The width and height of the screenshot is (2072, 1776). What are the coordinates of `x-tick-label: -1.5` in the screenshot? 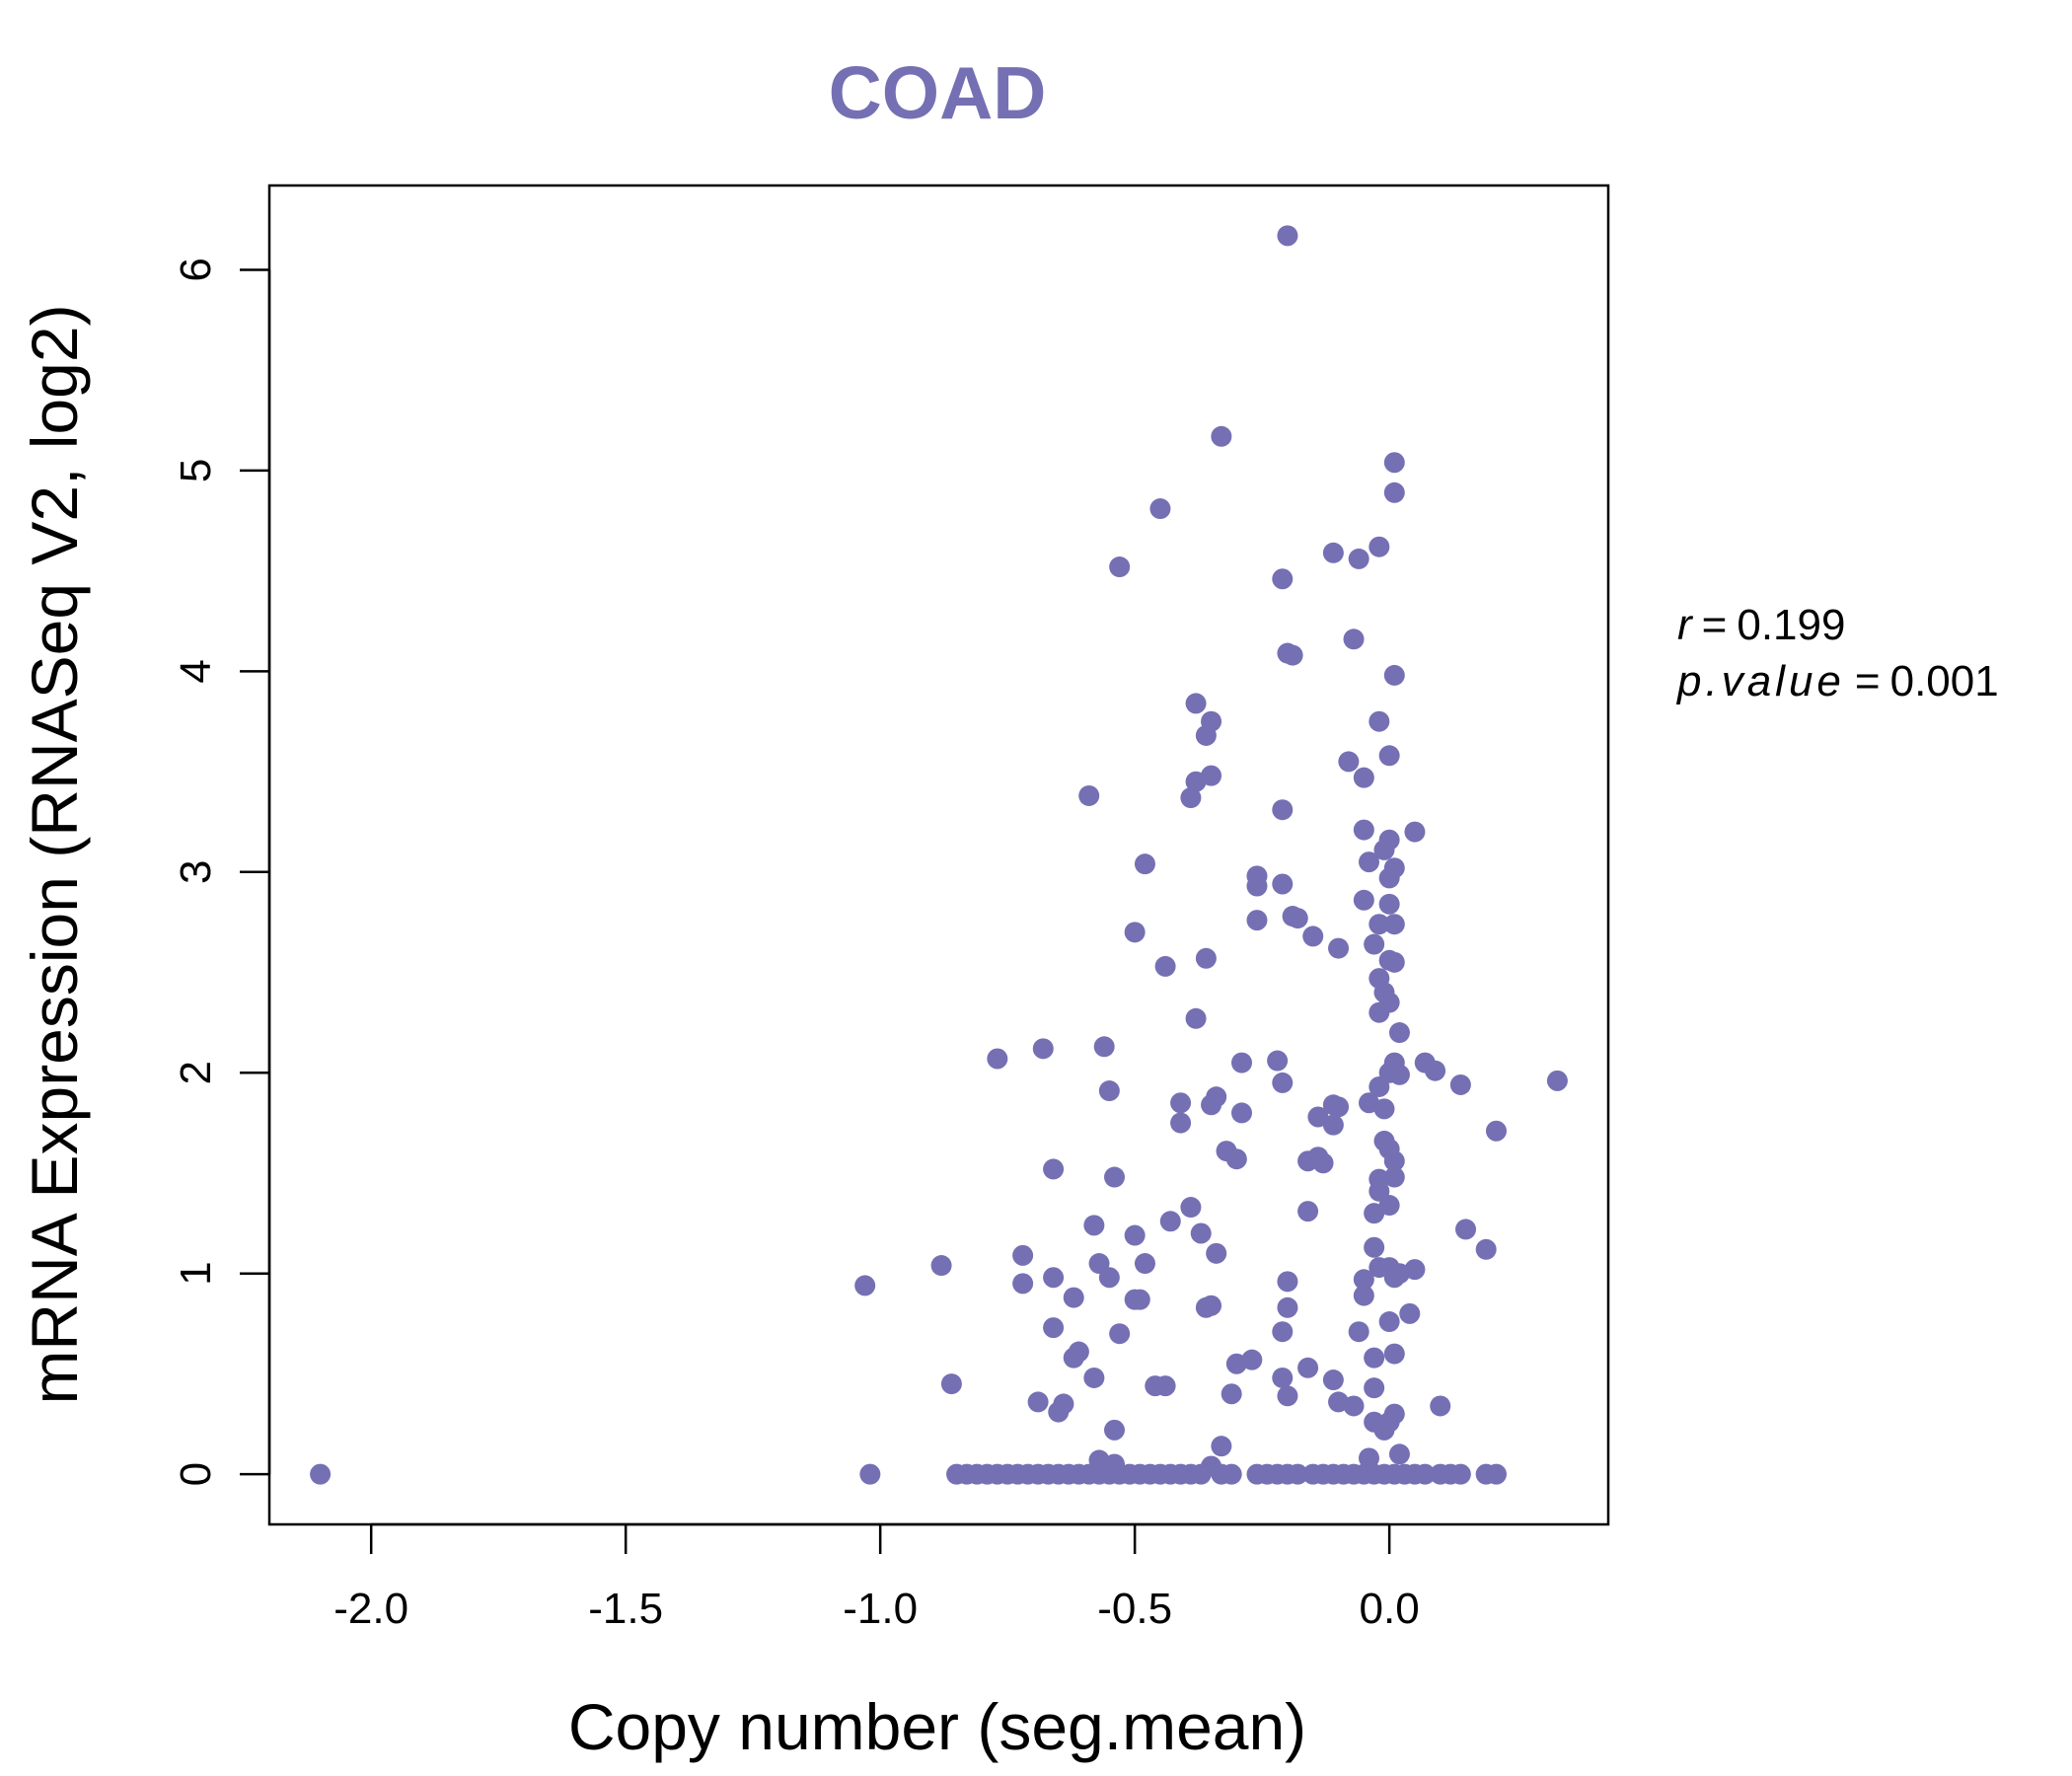 It's located at (625, 1609).